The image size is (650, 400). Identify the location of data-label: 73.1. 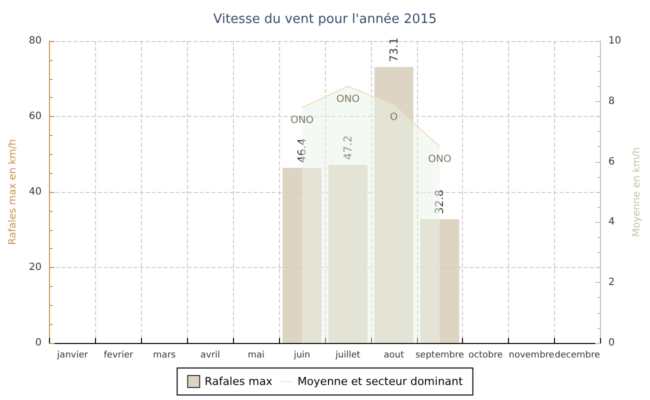
(393, 50).